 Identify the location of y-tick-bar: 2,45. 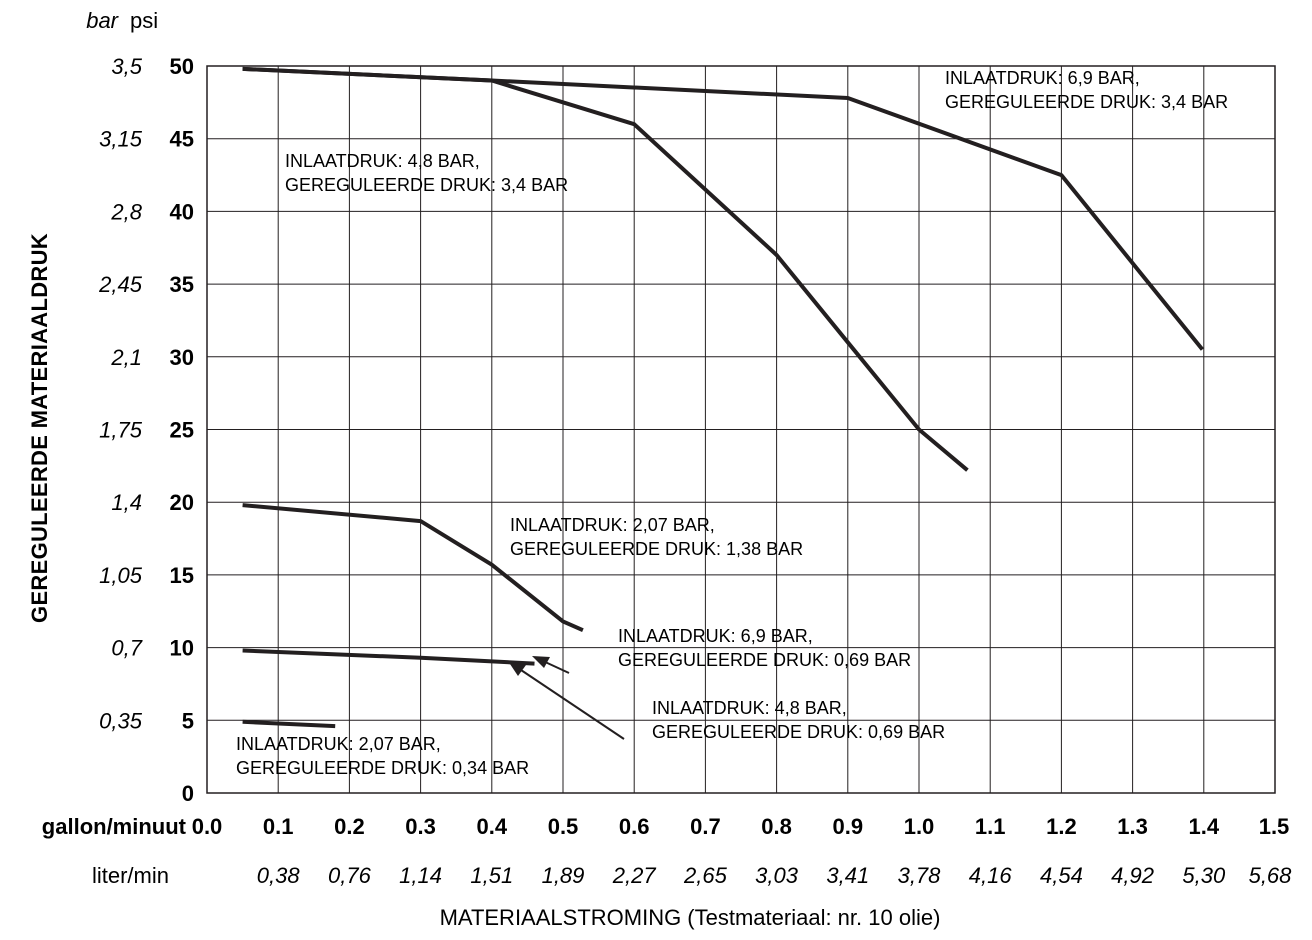
(120, 284).